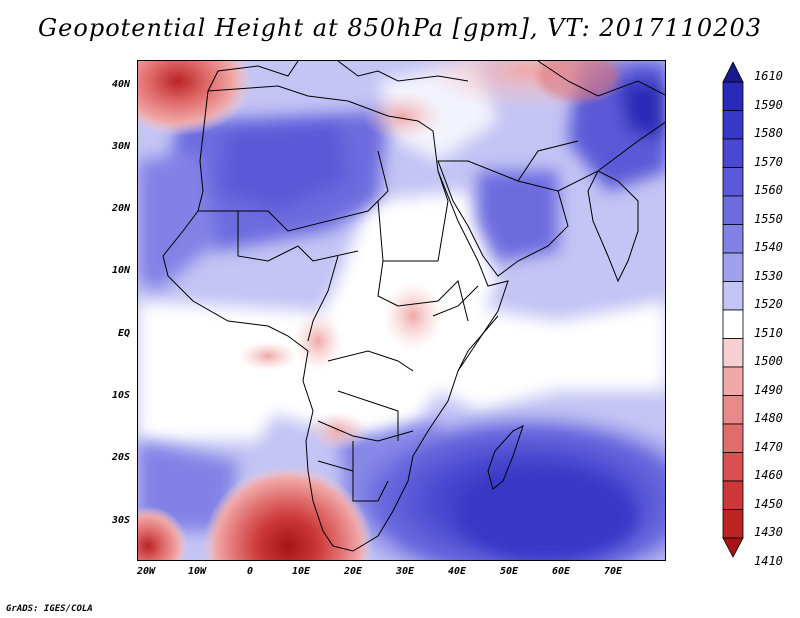 The height and width of the screenshot is (618, 800). What do you see at coordinates (768, 475) in the screenshot?
I see `colorbar-label: 1460` at bounding box center [768, 475].